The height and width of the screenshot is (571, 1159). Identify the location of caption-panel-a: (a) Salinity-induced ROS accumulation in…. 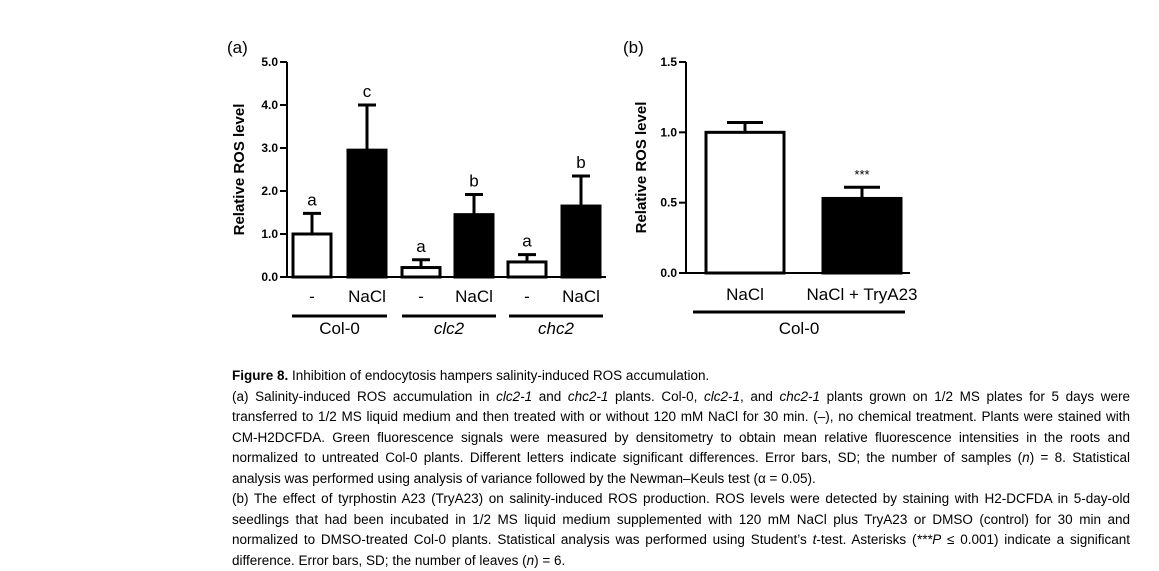
(681, 438).